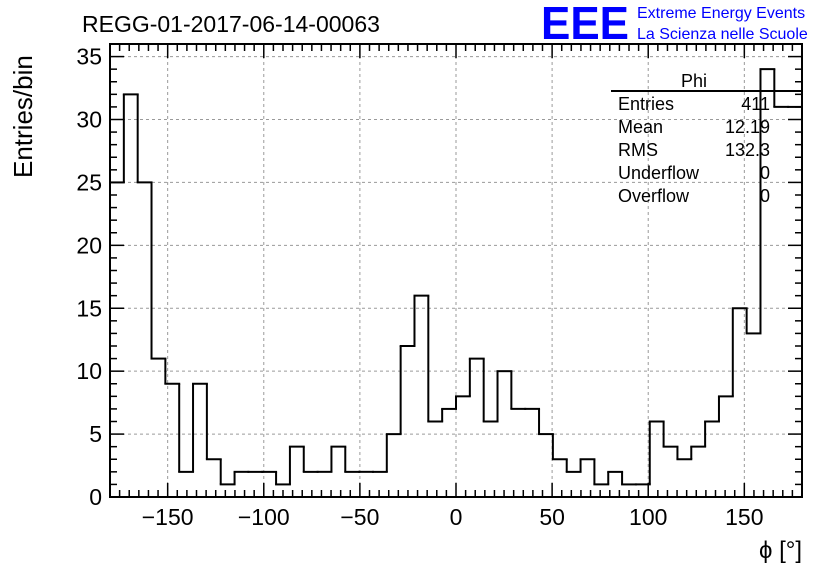 The image size is (836, 572). I want to click on stats-value-entries: 411, so click(755, 104).